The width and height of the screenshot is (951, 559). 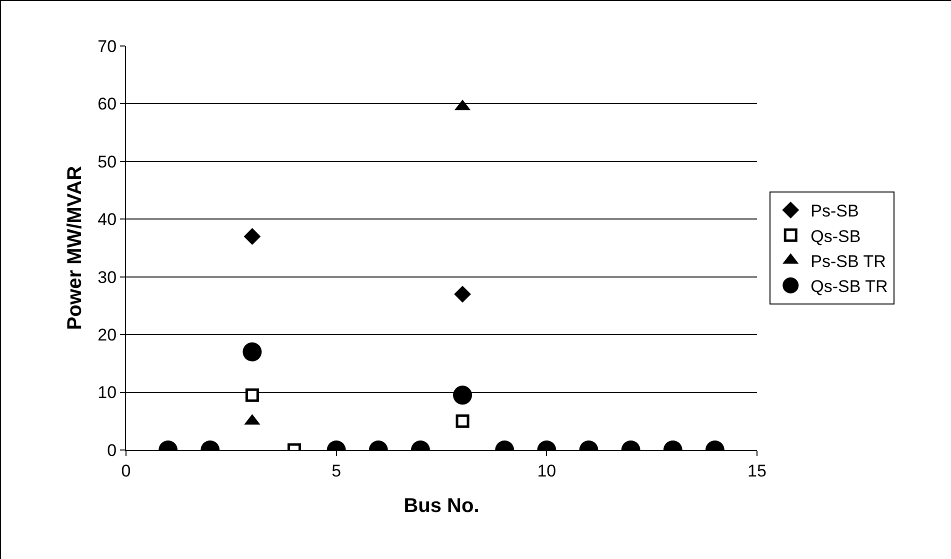 What do you see at coordinates (75, 247) in the screenshot?
I see `y-axis-title: Power MW/MVAR` at bounding box center [75, 247].